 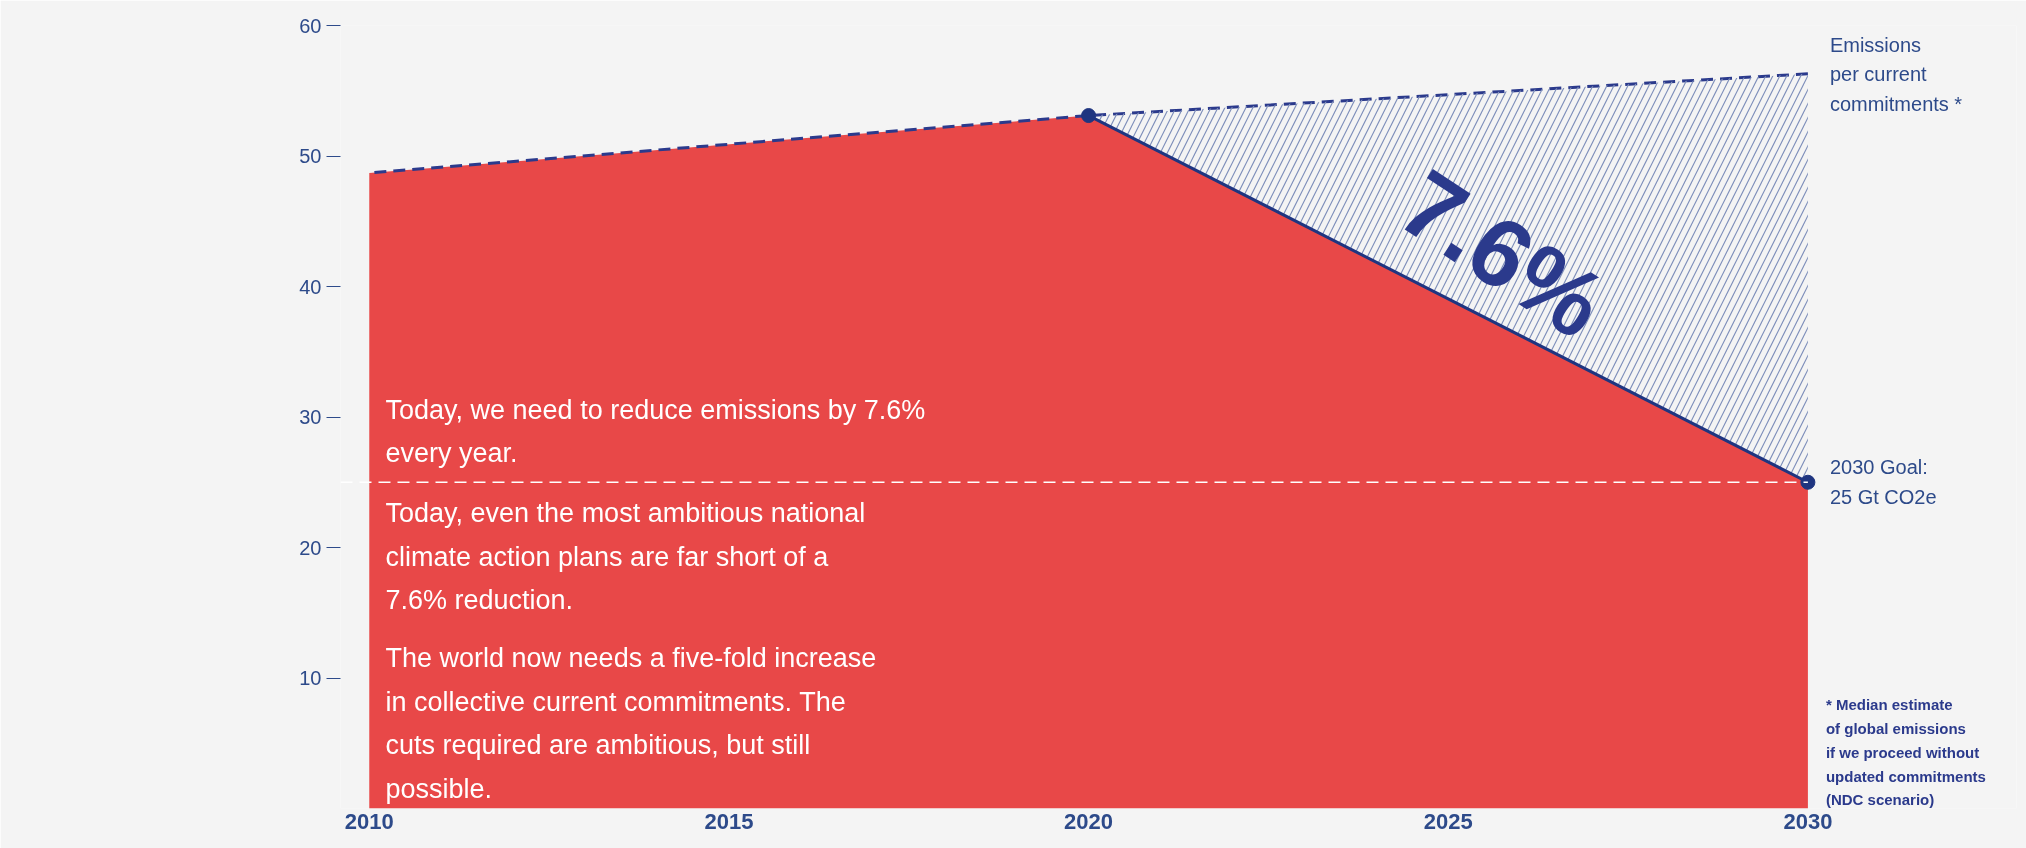 What do you see at coordinates (310, 25) in the screenshot?
I see `y-tick-label: 60` at bounding box center [310, 25].